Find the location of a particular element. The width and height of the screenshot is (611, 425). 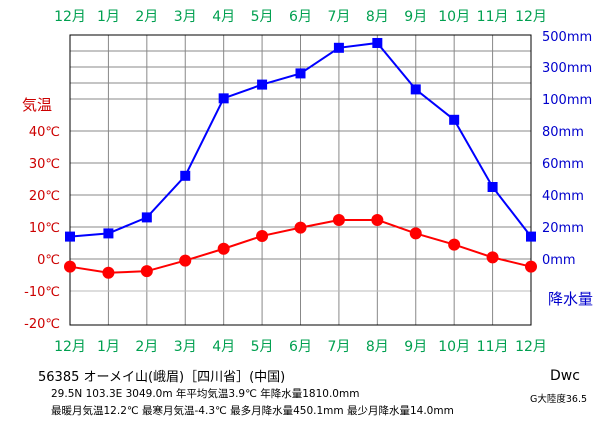

month-label-top: 5月 is located at coordinates (262, 17).